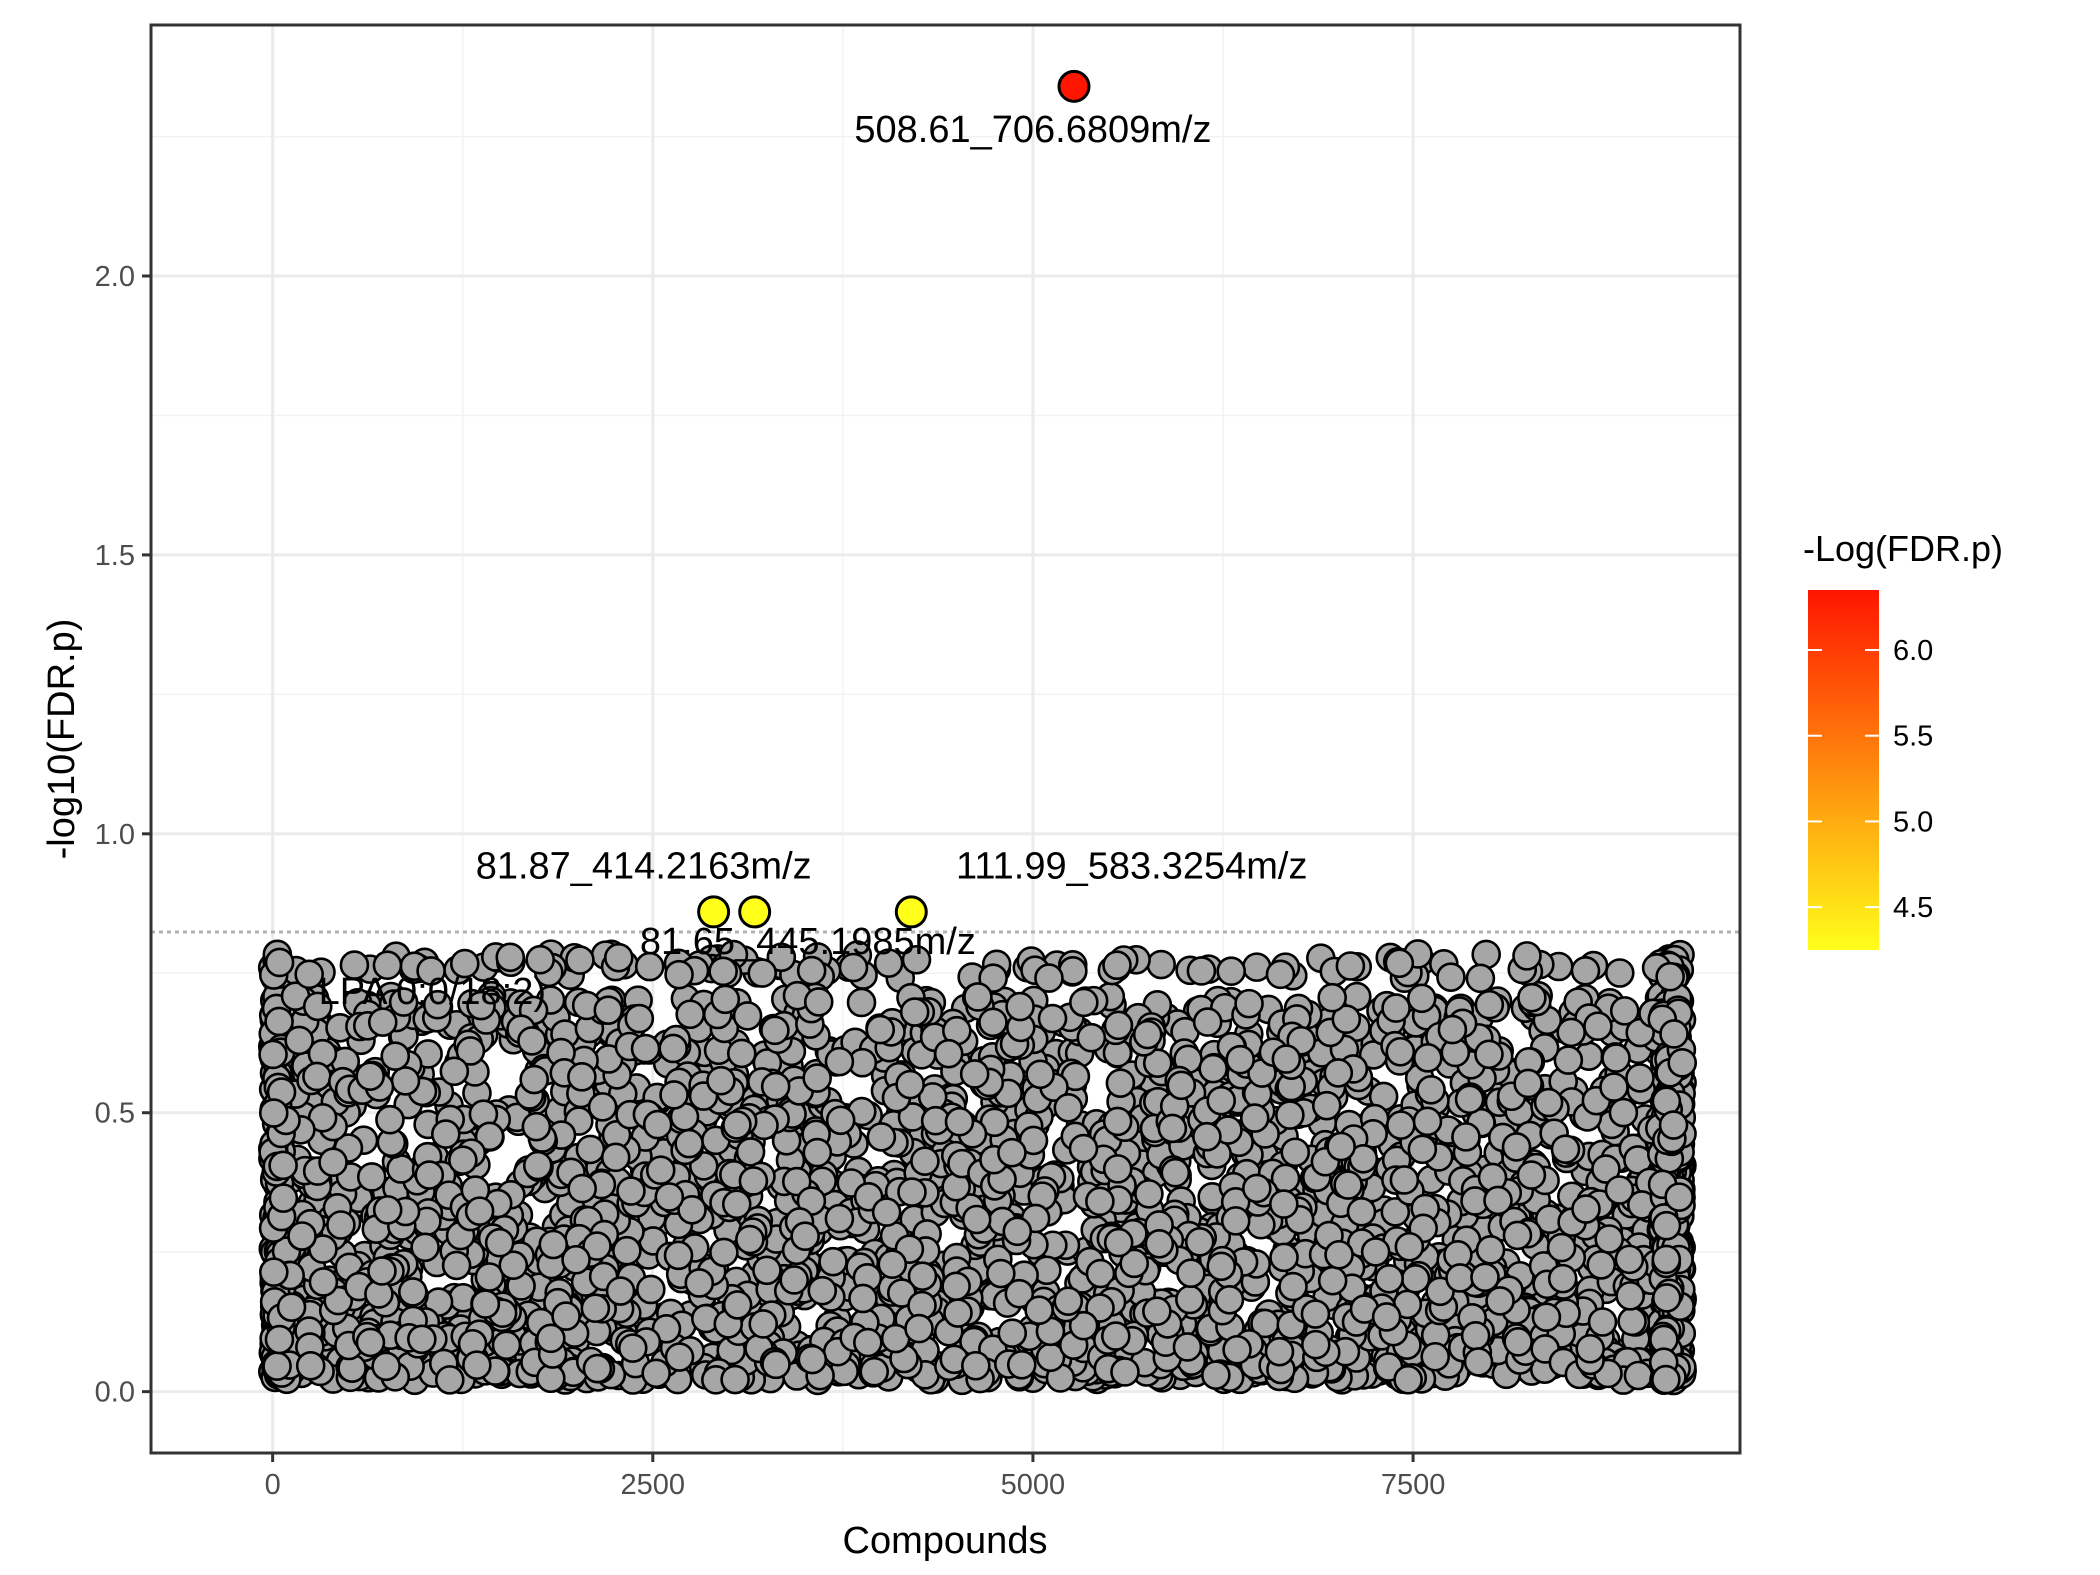 This screenshot has width=2100, height=1575. What do you see at coordinates (1913, 737) in the screenshot?
I see `legend-tick-label: 5.5` at bounding box center [1913, 737].